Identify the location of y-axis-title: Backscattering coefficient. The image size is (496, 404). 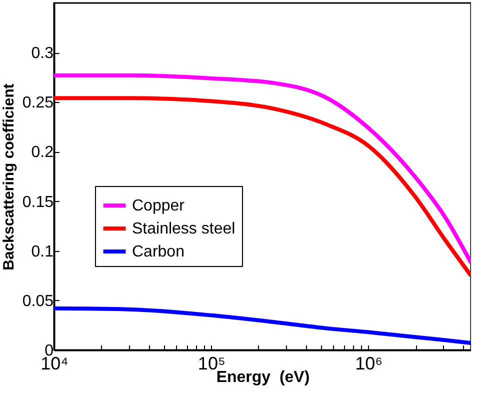
(9, 177).